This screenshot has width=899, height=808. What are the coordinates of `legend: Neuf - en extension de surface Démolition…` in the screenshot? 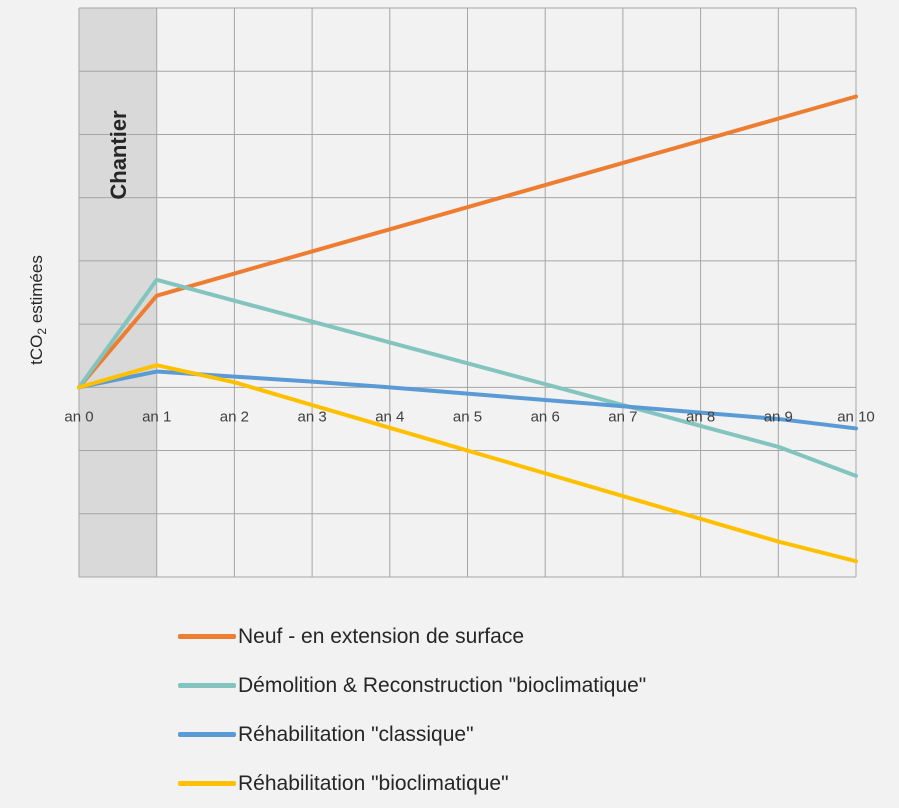 It's located at (412, 710).